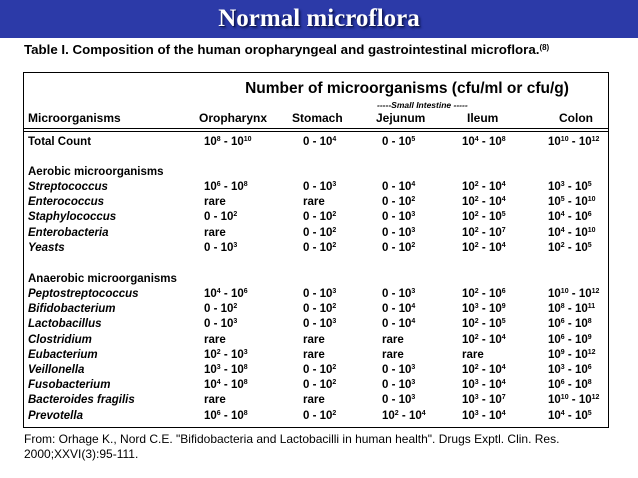  I want to click on count-cell: 103 - 106, so click(570, 370).